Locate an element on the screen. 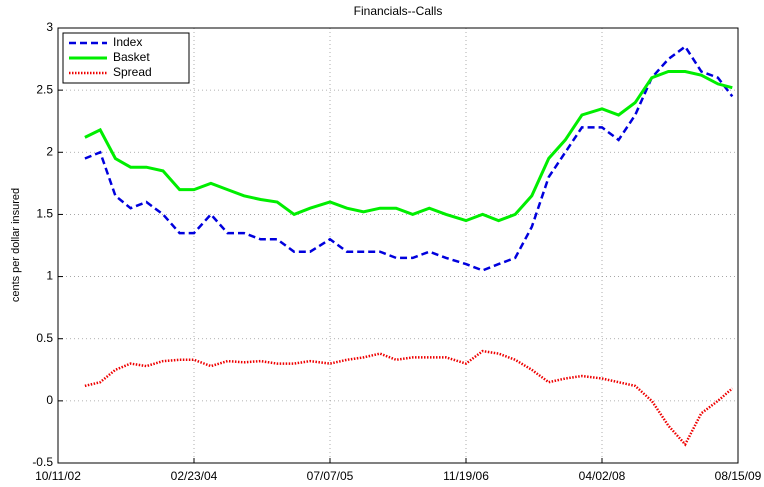 This screenshot has height=487, width=764. x-tick-label: 10/11/02 is located at coordinates (58, 476).